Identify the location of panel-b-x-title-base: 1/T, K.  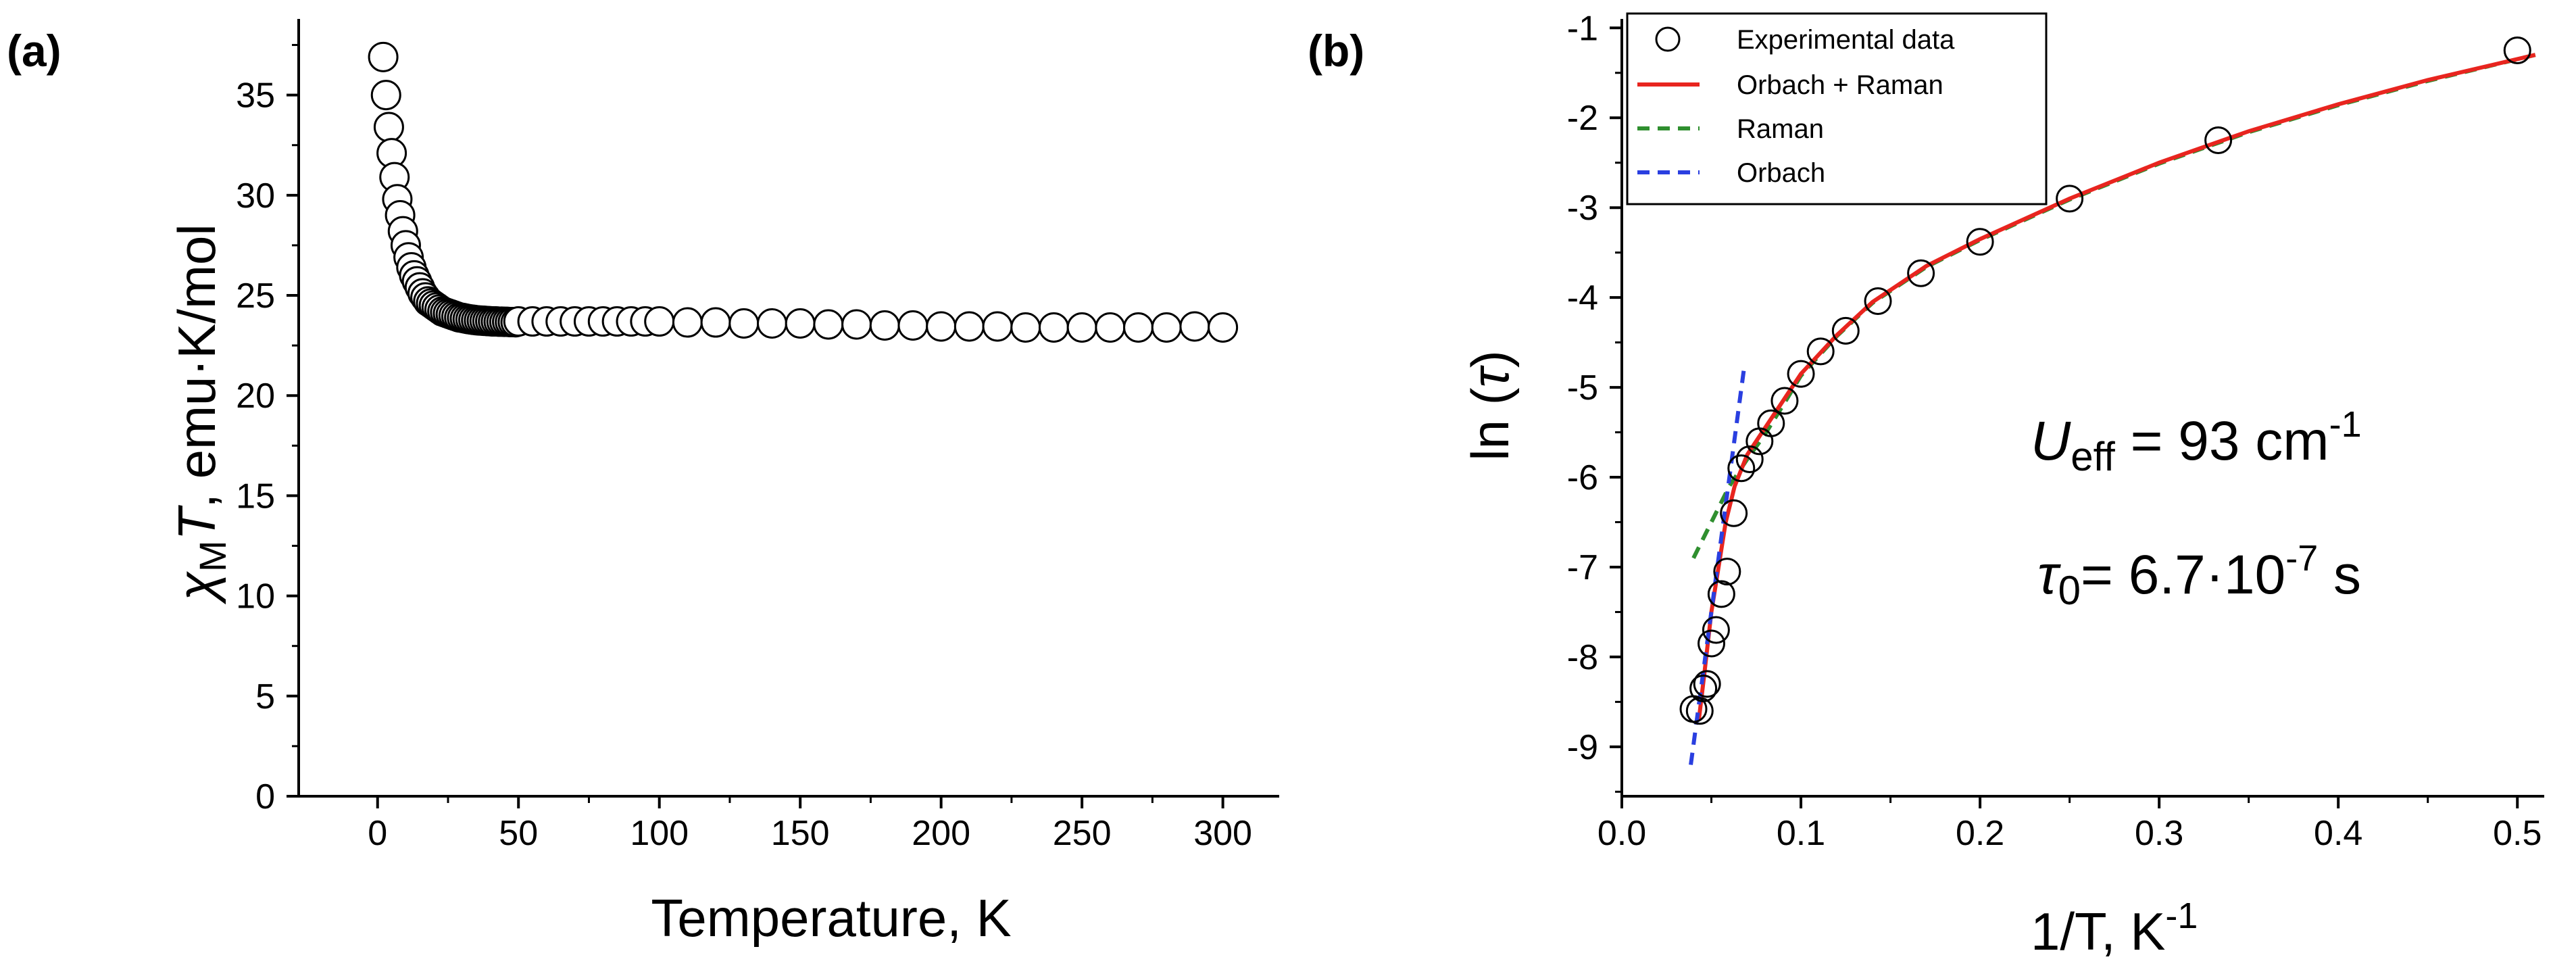
(2098, 931).